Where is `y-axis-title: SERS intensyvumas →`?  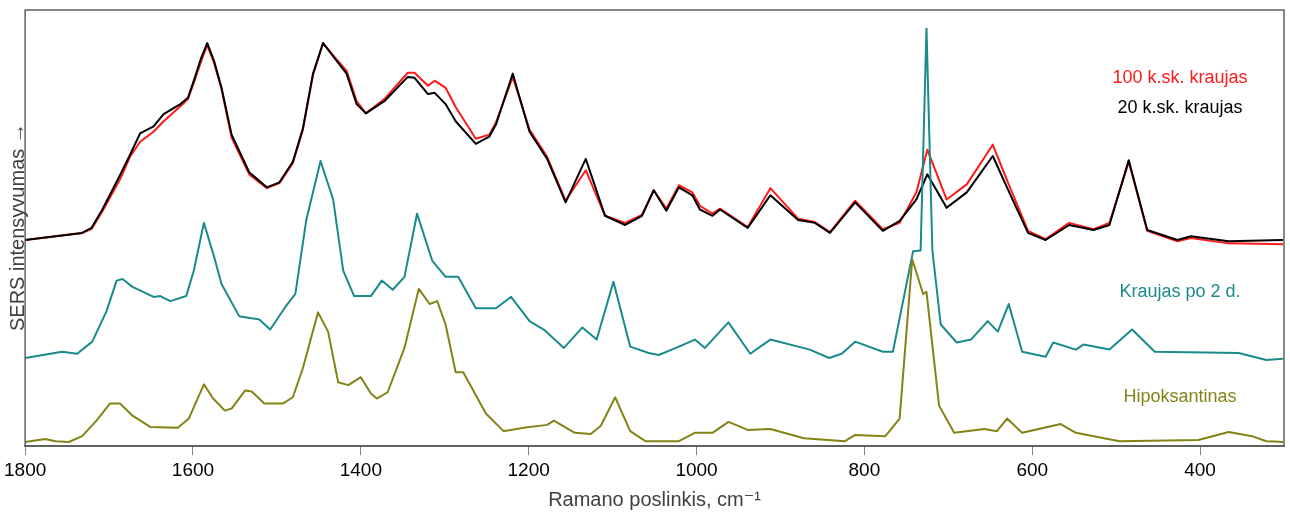
y-axis-title: SERS intensyvumas → is located at coordinates (16, 227).